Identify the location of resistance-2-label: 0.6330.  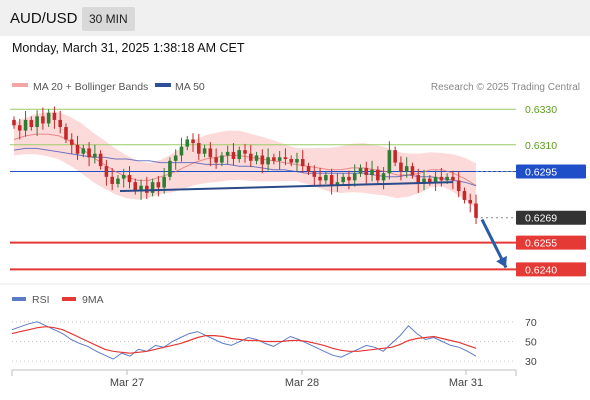
(541, 110).